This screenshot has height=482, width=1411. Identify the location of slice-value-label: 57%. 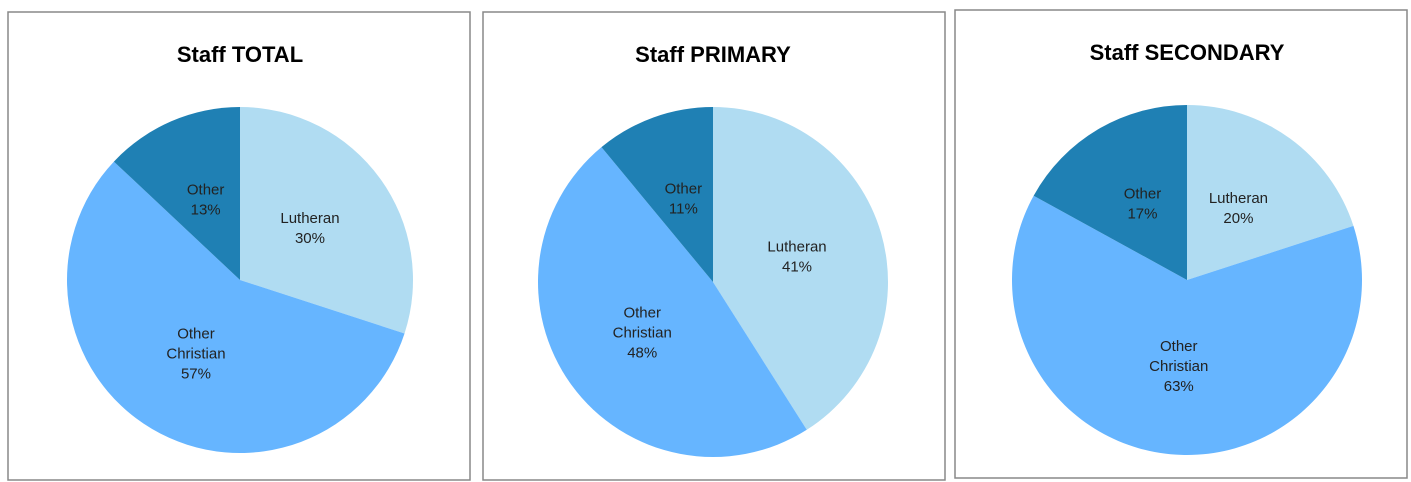
(196, 373).